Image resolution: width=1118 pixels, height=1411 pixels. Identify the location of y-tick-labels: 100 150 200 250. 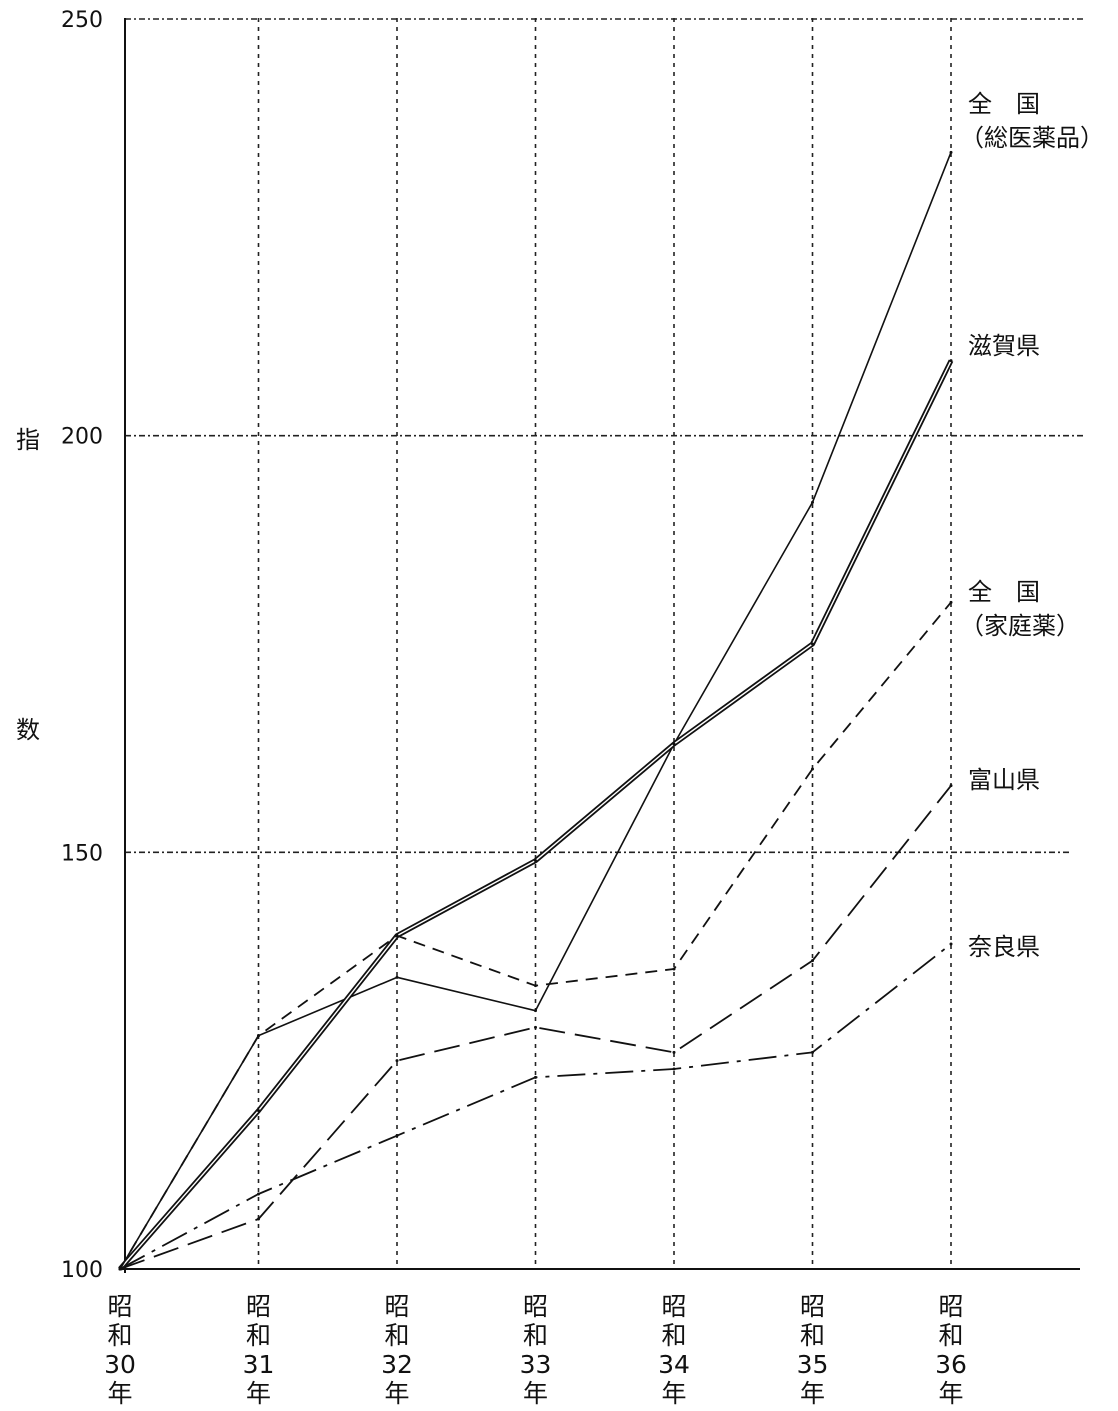
(82, 645).